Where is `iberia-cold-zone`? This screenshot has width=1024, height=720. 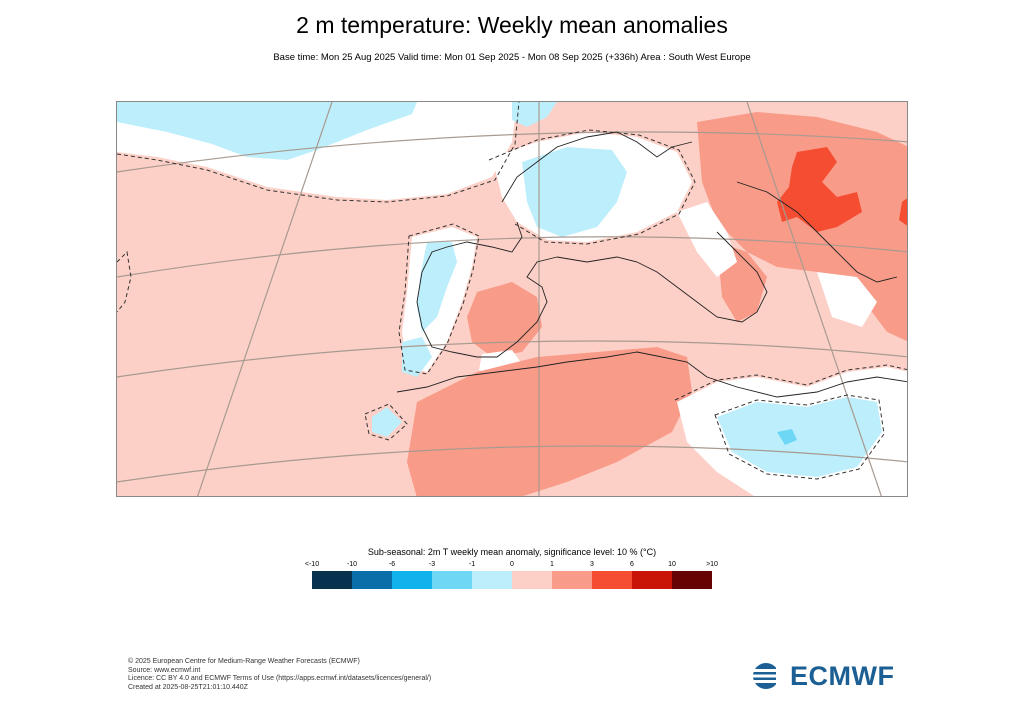 iberia-cold-zone is located at coordinates (437, 287).